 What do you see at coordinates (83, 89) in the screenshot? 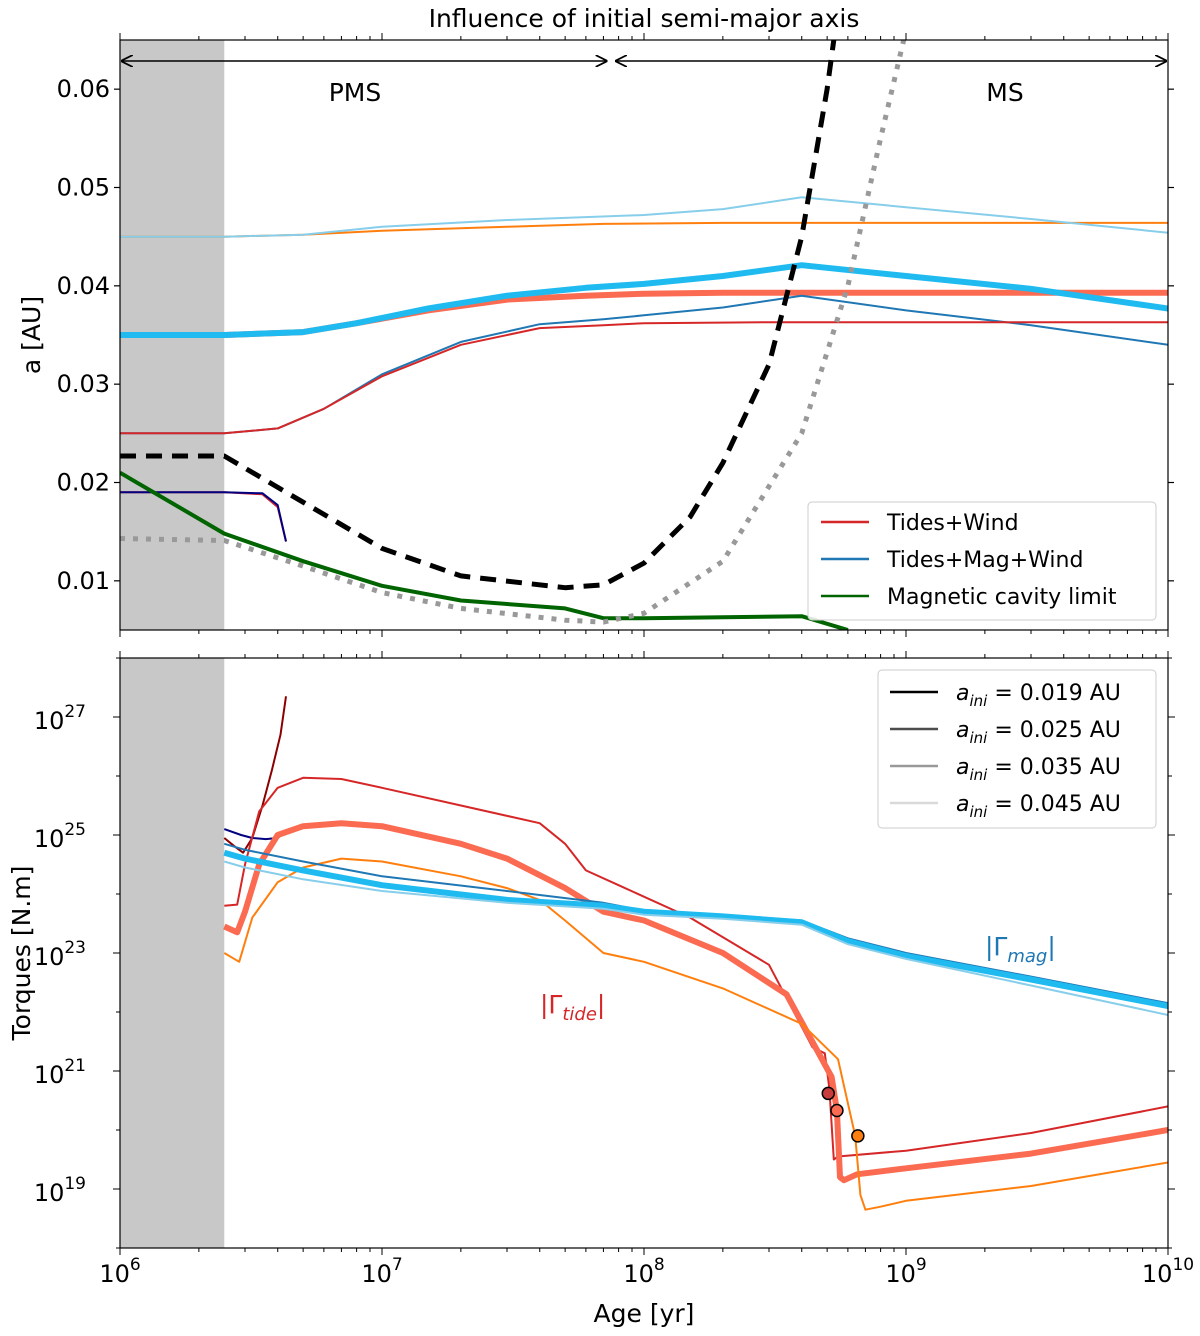
I see `top-y-tick-label: 0.06` at bounding box center [83, 89].